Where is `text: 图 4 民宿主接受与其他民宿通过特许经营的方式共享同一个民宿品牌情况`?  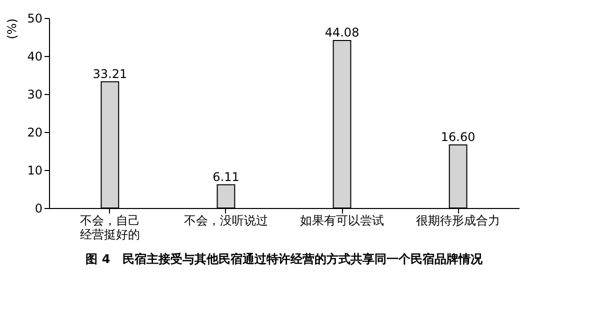 text: 图 4 民宿主接受与其他民宿通过特许经营的方式共享同一个民宿品牌情况 is located at coordinates (285, 259).